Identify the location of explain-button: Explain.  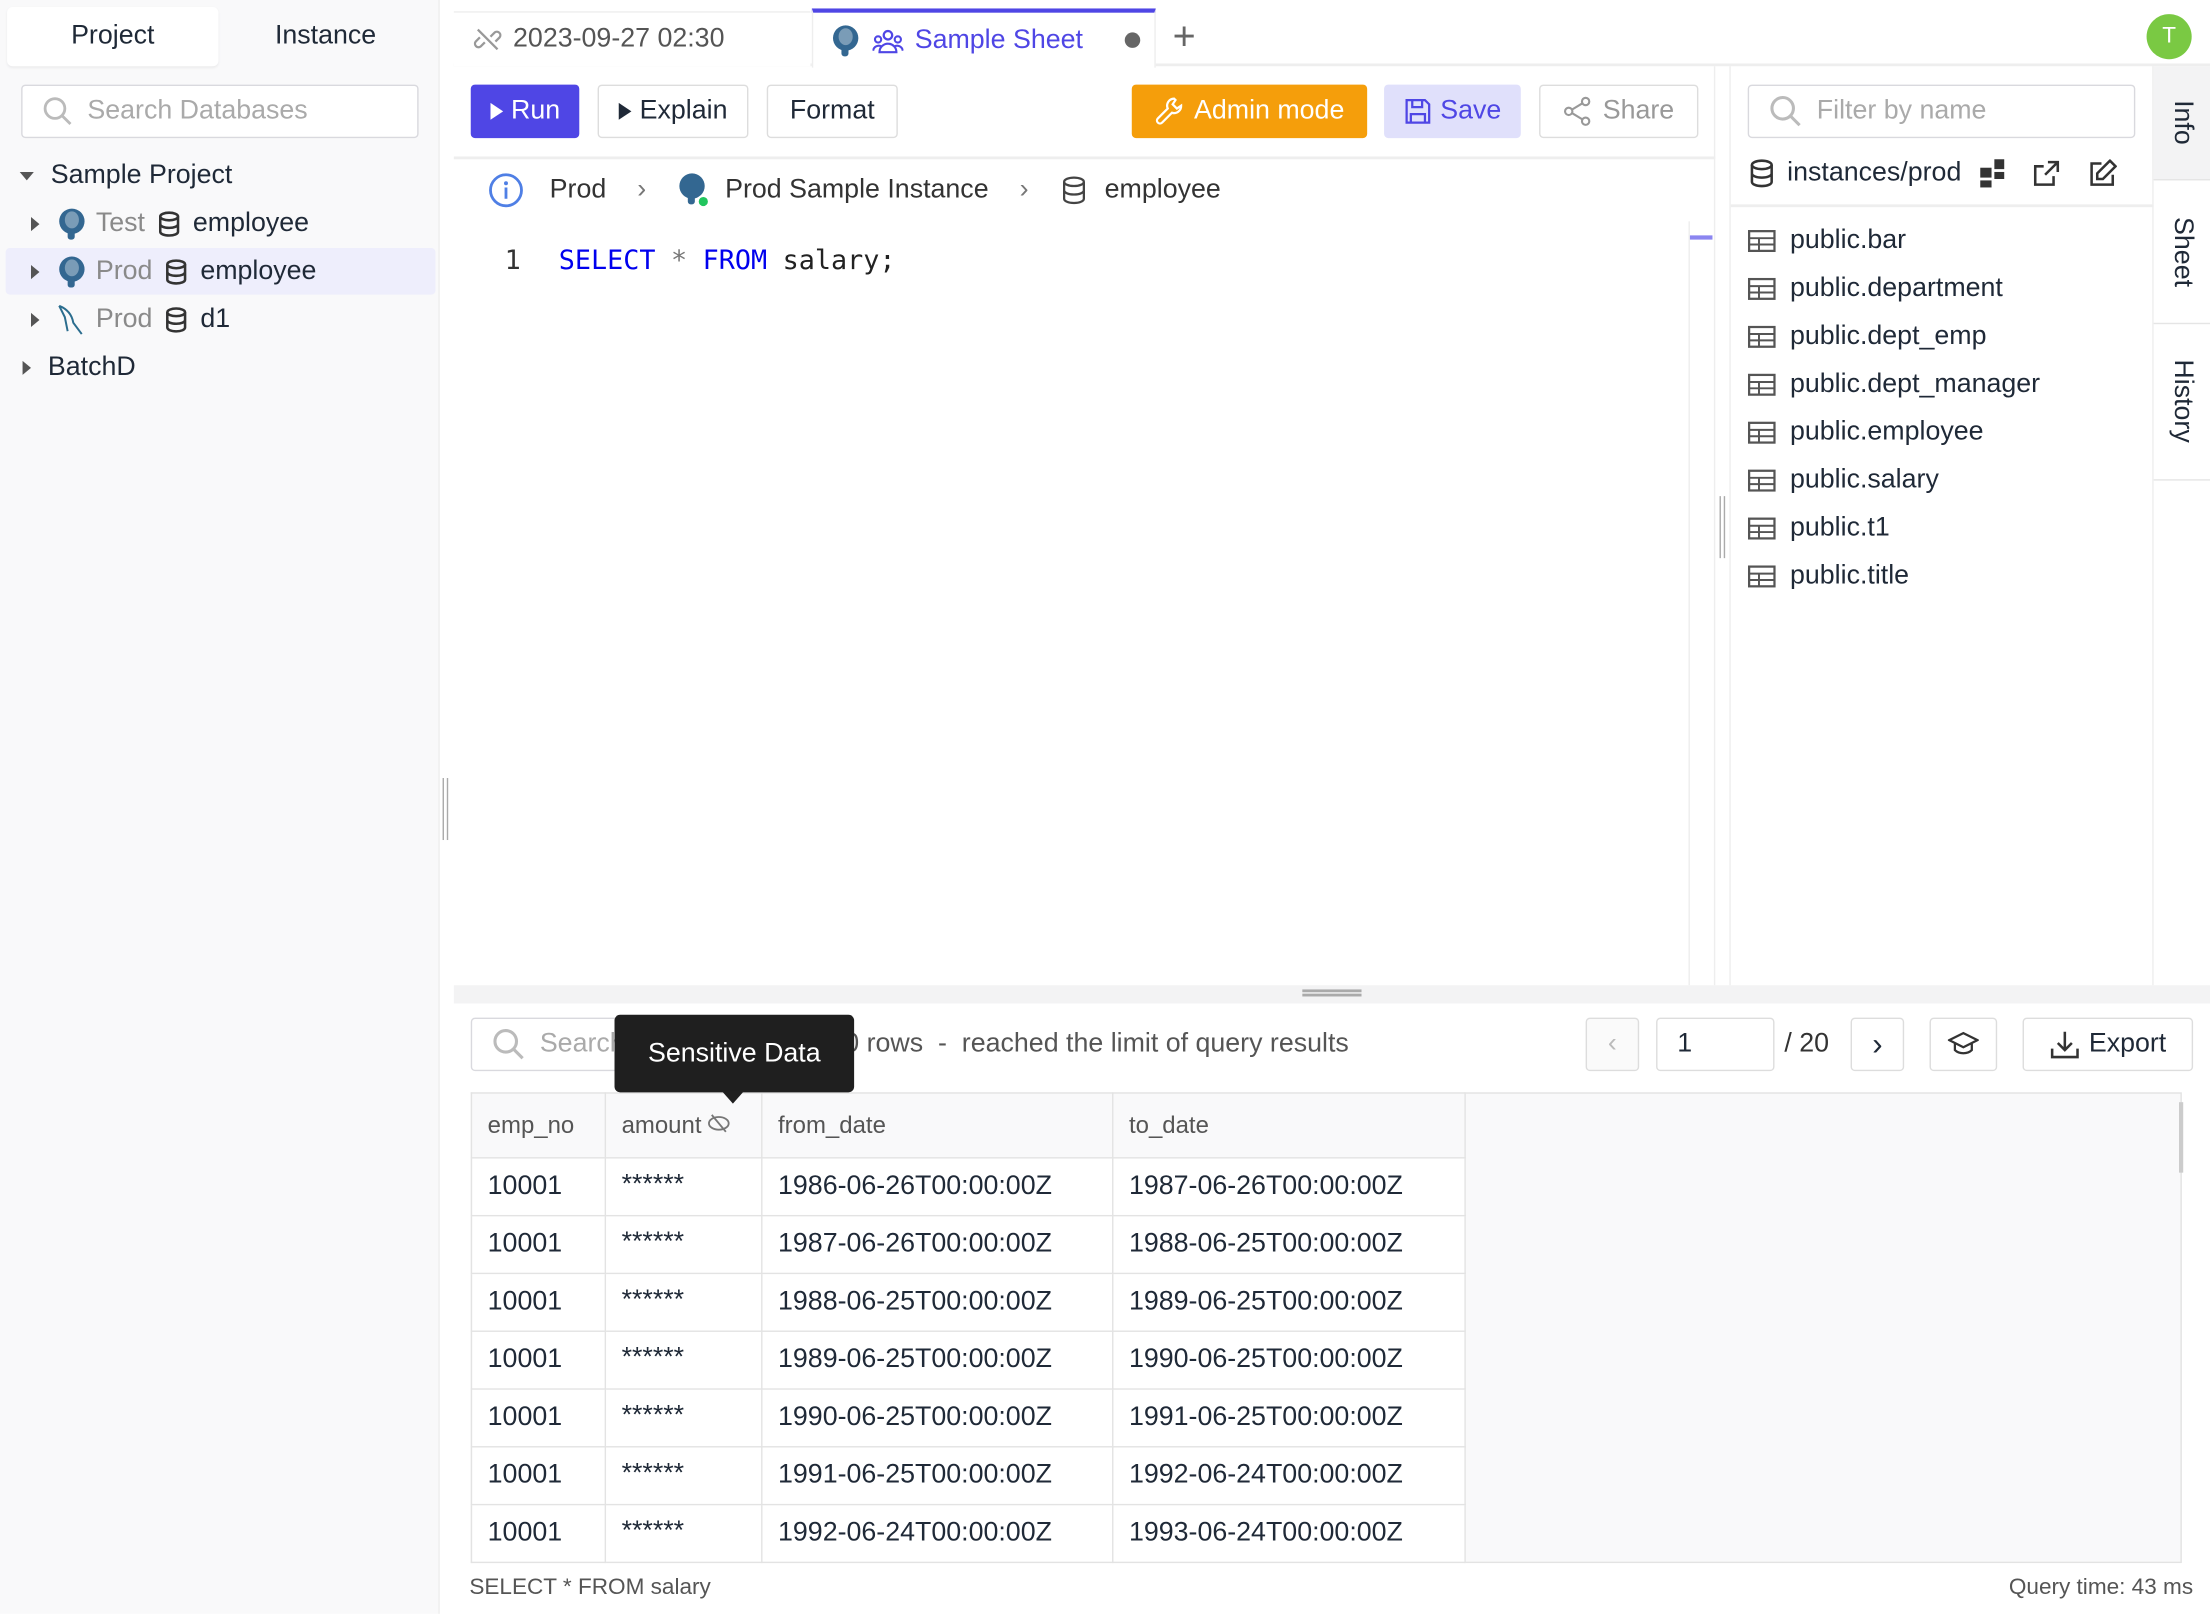
(673, 111).